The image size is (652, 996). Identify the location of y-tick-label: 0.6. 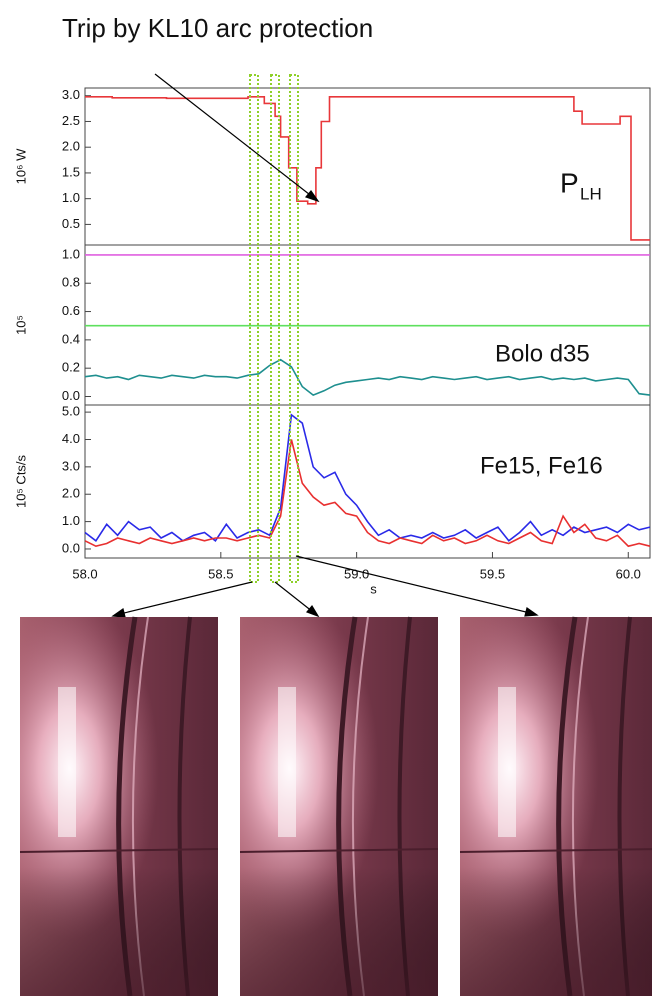
(71, 310).